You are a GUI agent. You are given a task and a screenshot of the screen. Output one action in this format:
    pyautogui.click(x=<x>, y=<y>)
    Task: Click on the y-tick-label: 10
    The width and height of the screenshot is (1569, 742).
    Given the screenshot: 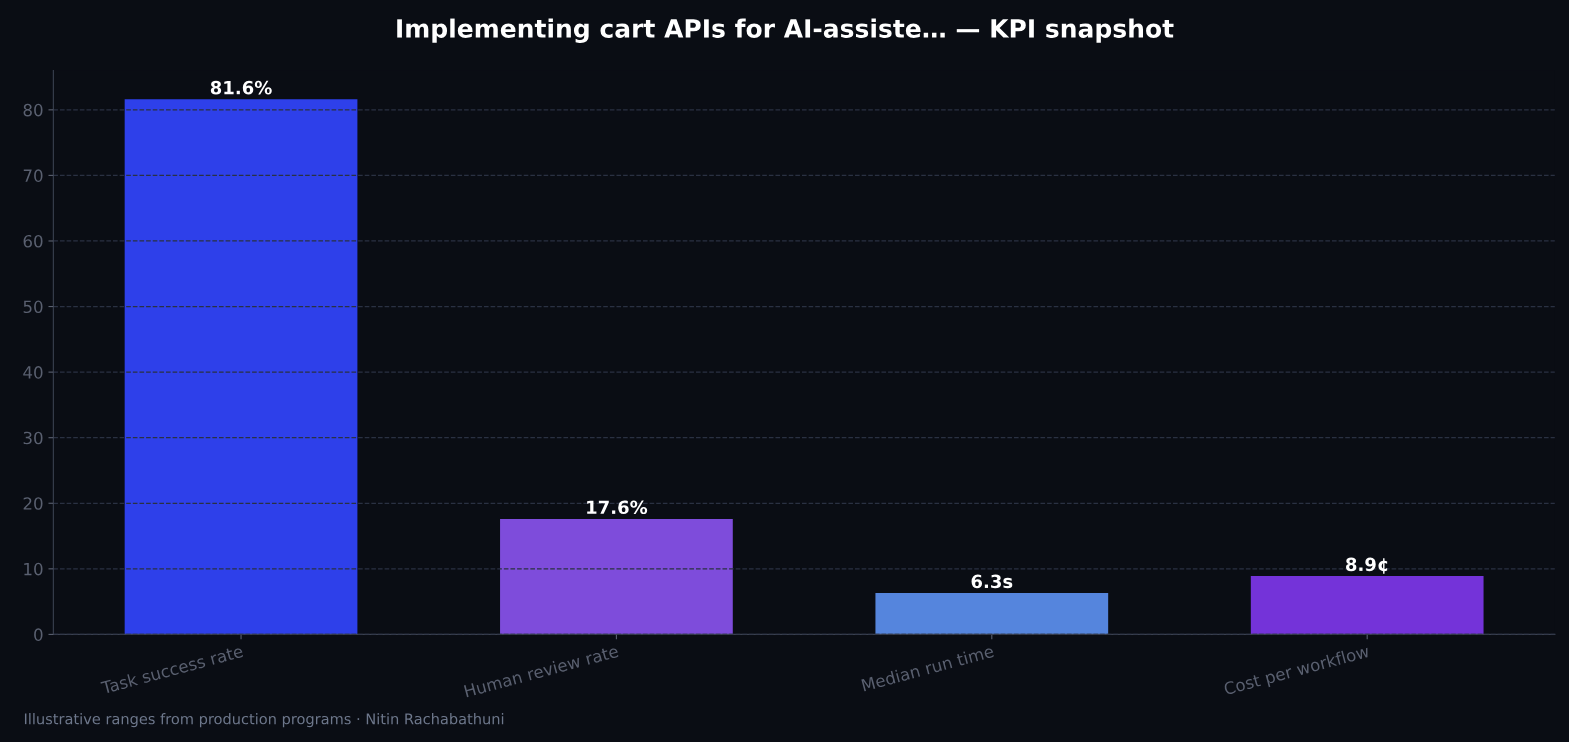 What is the action you would take?
    pyautogui.click(x=33, y=569)
    